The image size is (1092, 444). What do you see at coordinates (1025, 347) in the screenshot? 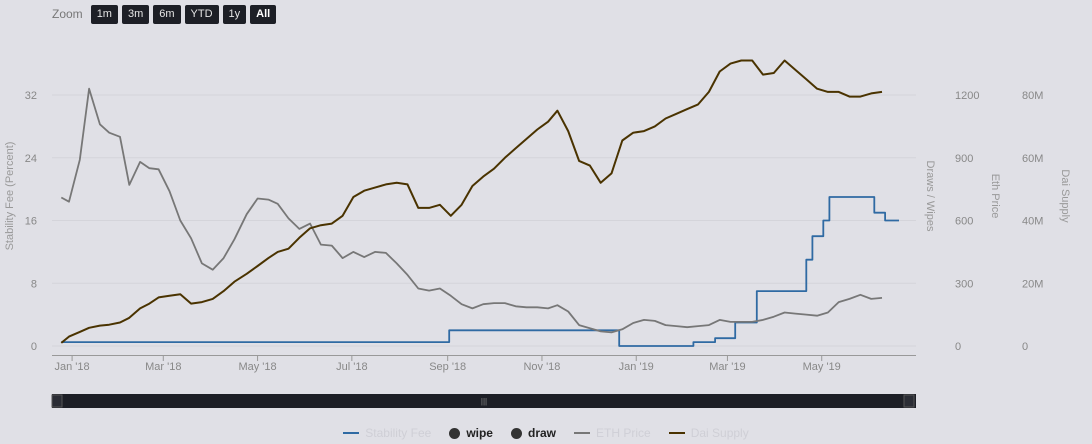
I see `dai-supply-tick-label: 0` at bounding box center [1025, 347].